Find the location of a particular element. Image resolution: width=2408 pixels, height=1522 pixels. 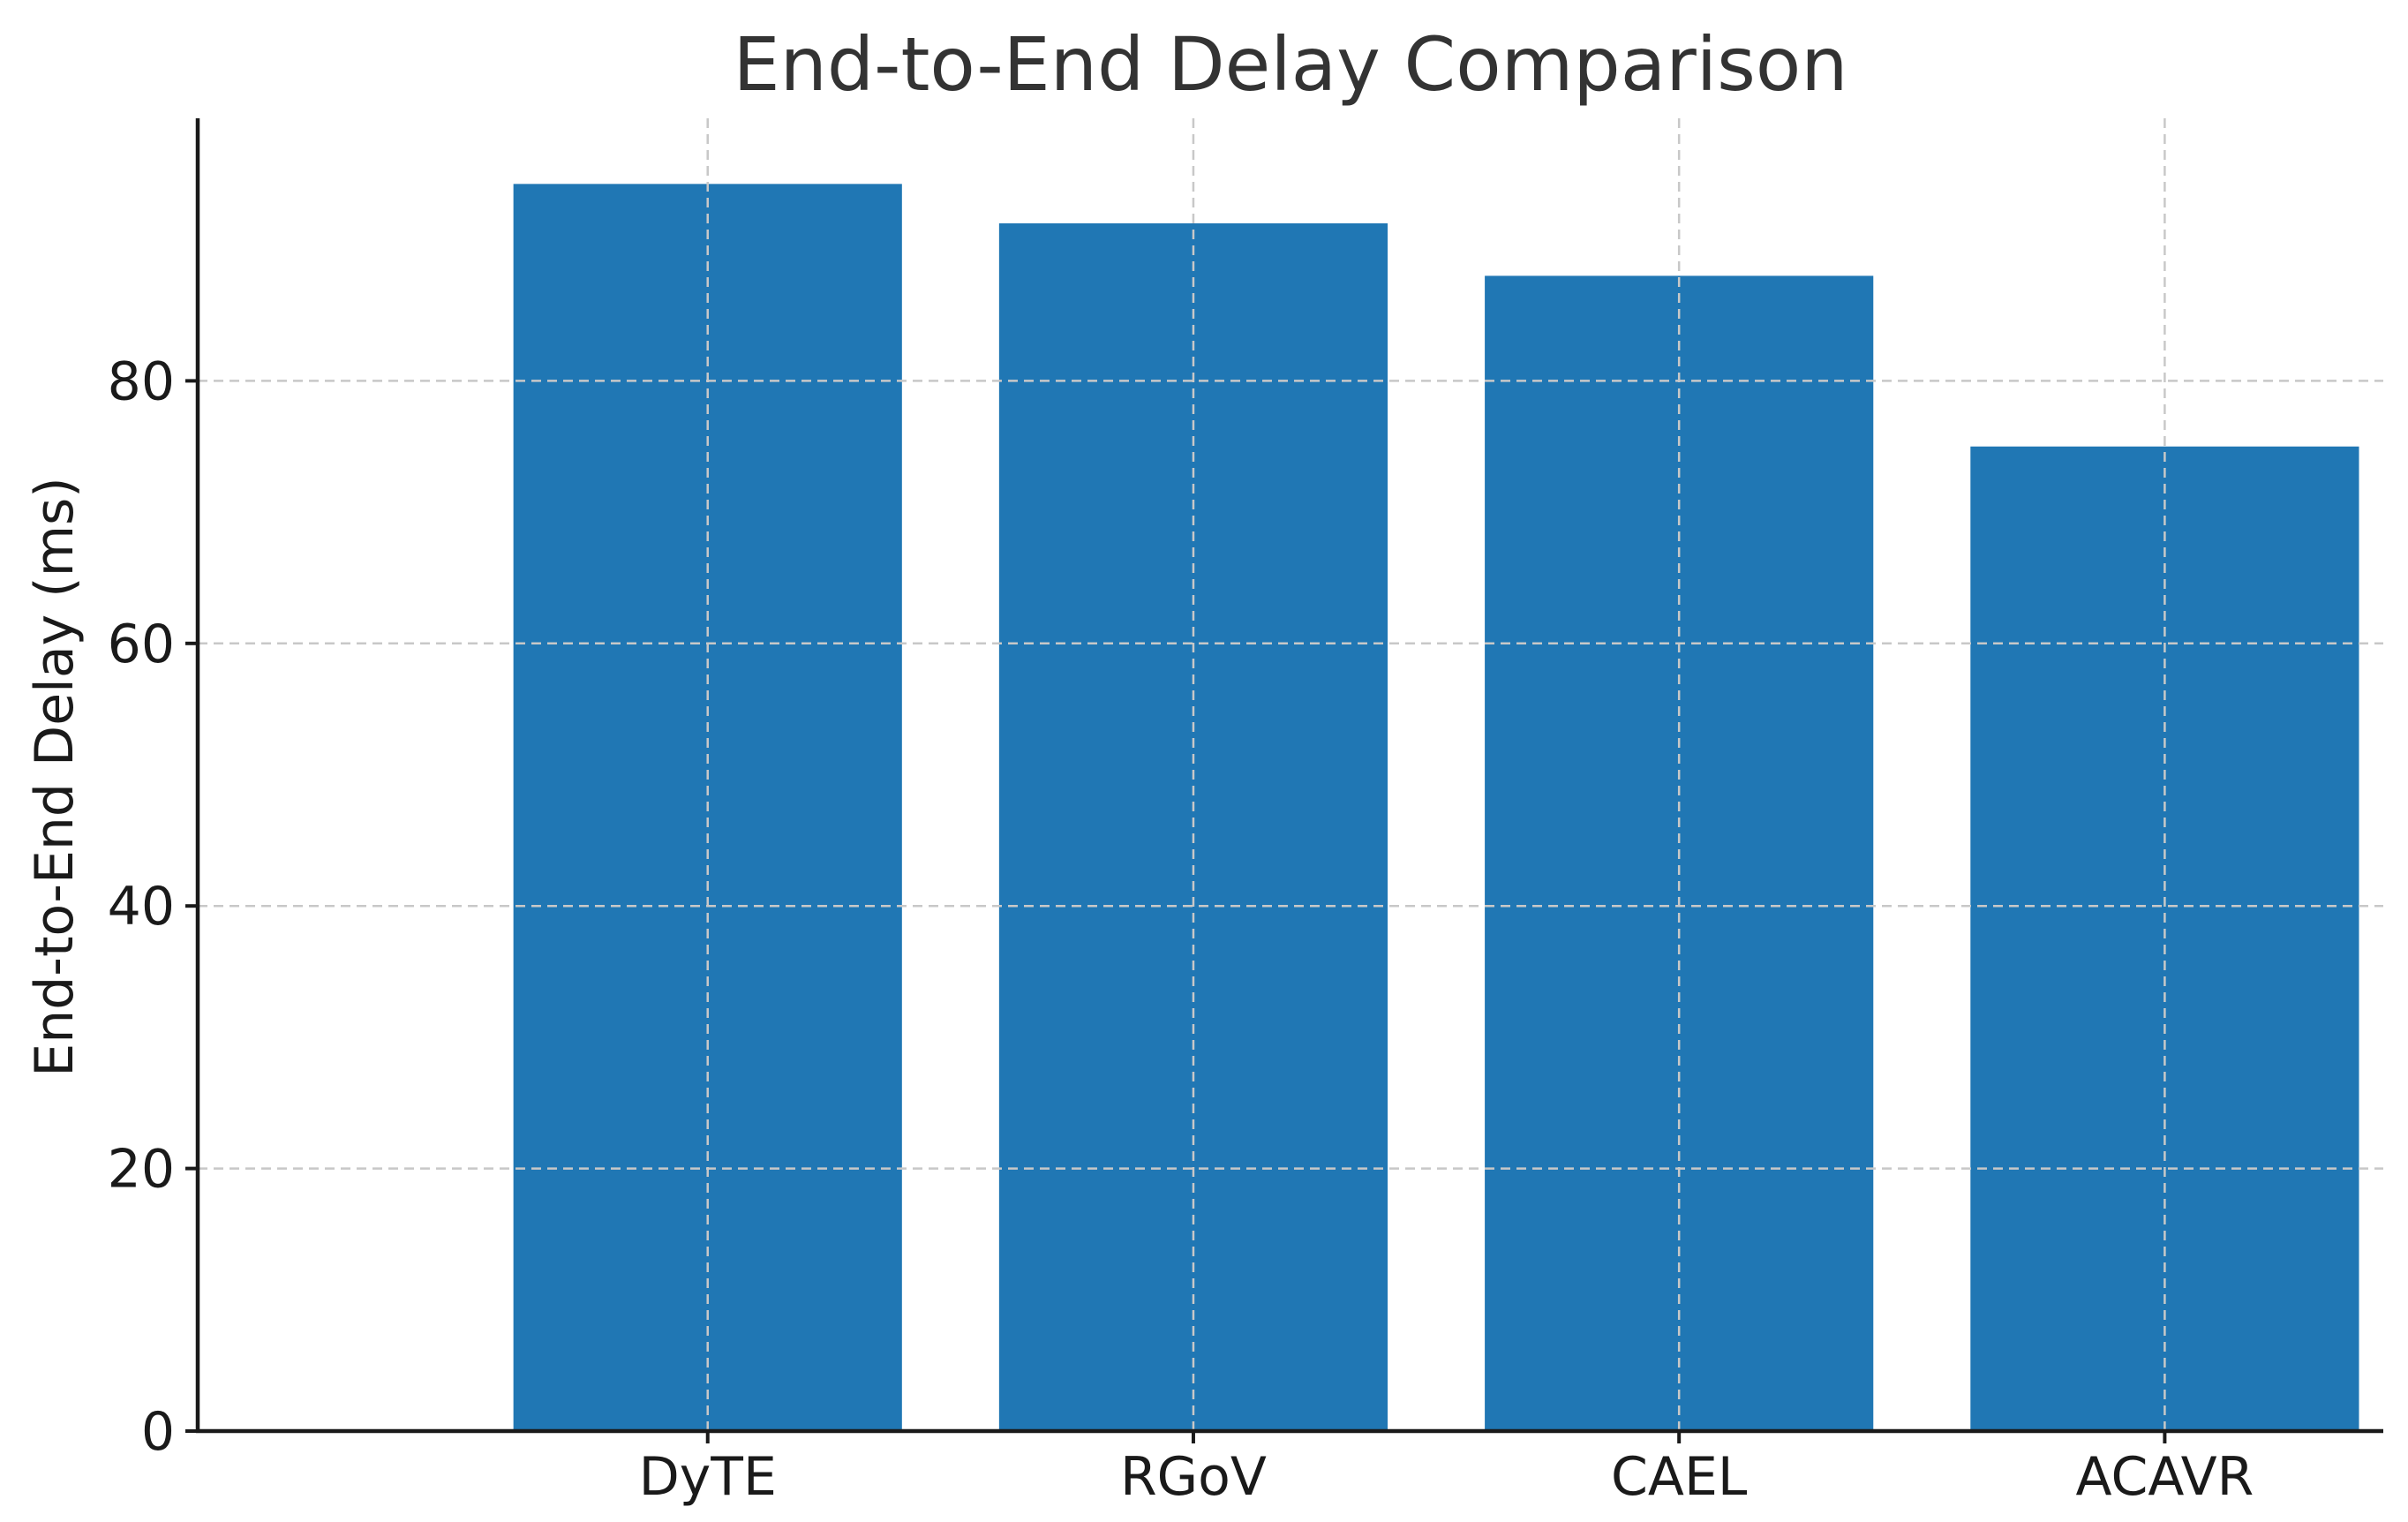

x-tick-label: DyTE is located at coordinates (708, 1477).